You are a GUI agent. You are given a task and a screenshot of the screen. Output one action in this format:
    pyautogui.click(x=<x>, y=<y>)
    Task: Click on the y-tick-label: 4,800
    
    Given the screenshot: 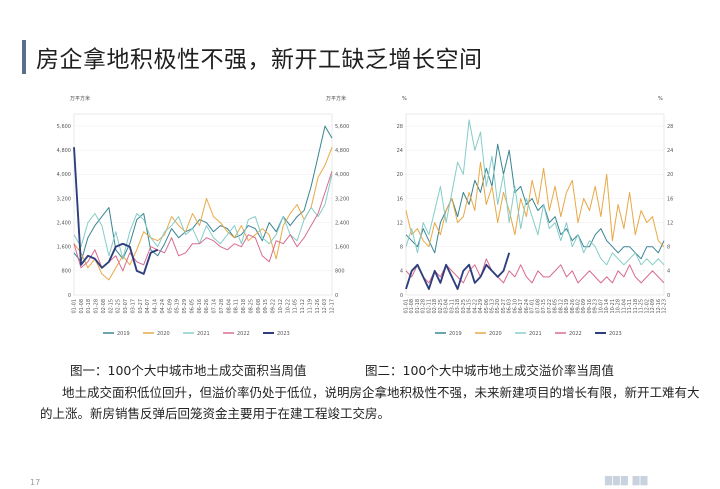 What is the action you would take?
    pyautogui.click(x=64, y=151)
    